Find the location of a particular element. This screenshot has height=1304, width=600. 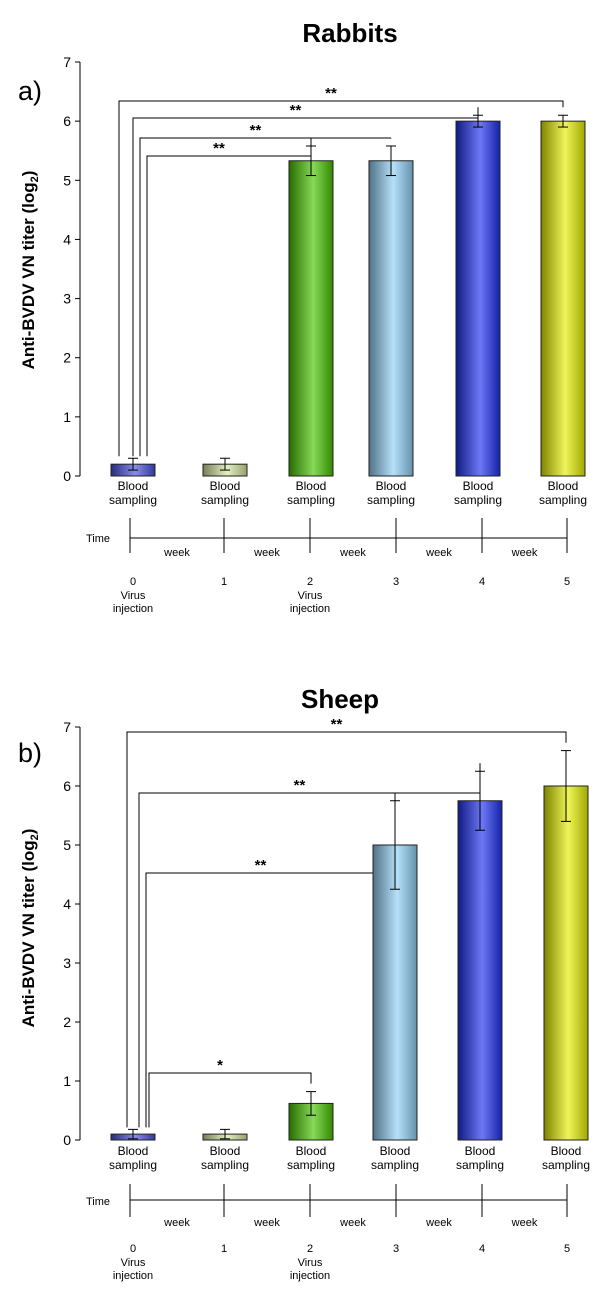

panel-label: b) is located at coordinates (30, 753).